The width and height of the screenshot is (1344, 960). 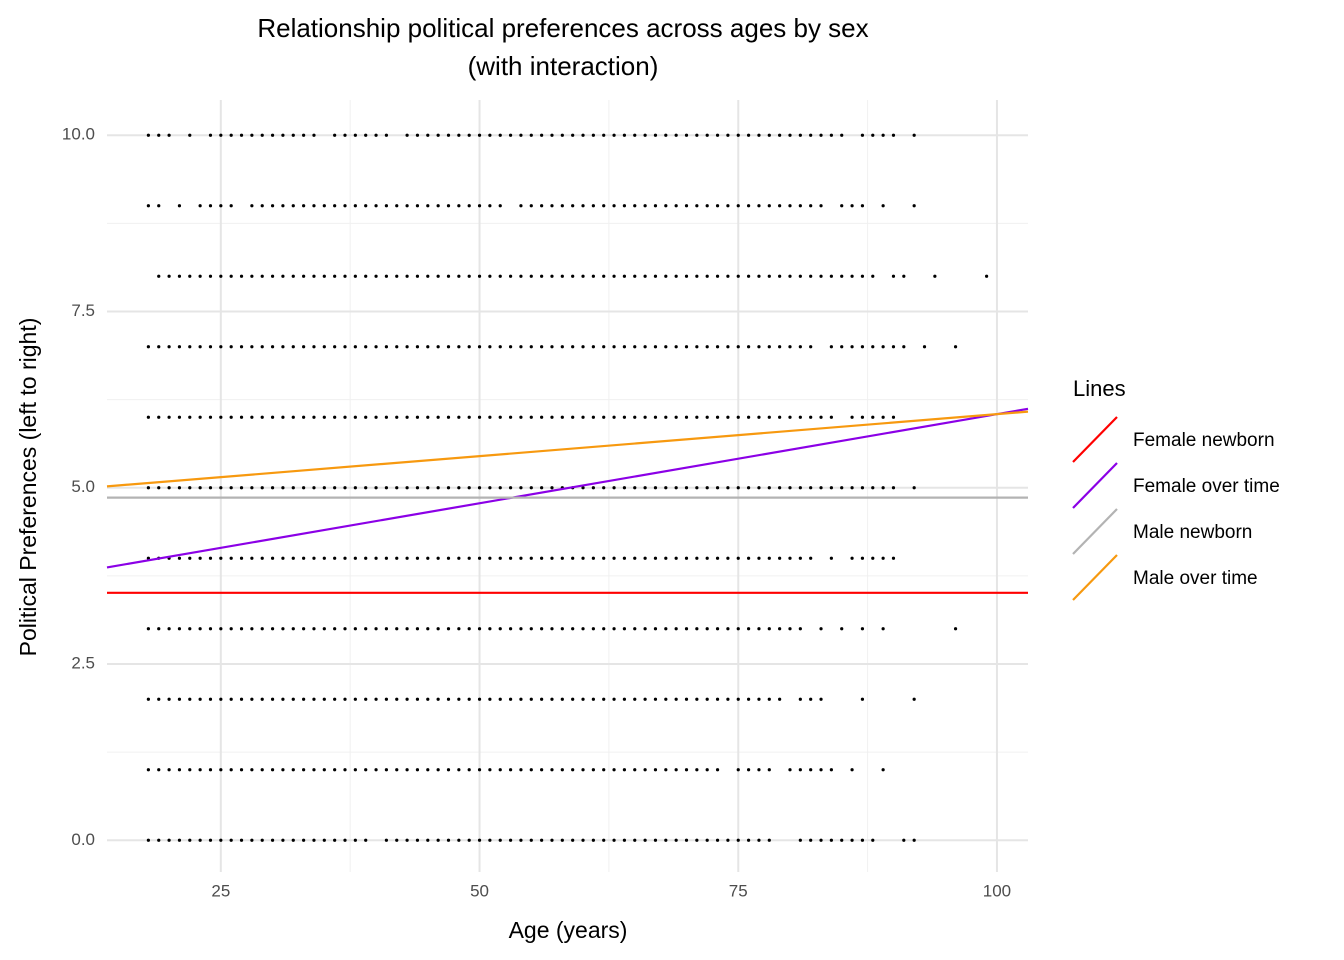 I want to click on x-tick-label: 100, so click(x=997, y=890).